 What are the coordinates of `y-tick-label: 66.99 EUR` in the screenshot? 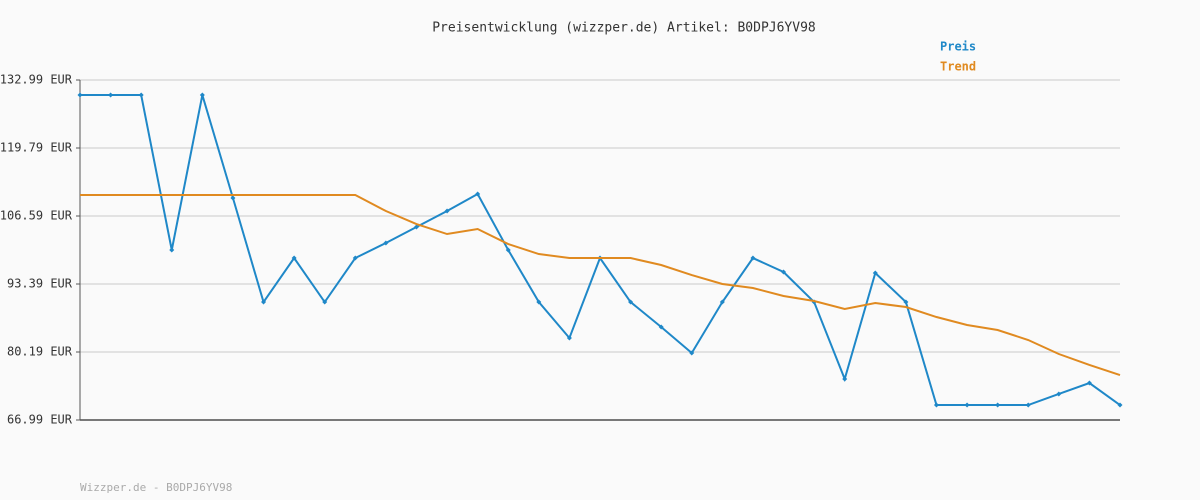 It's located at (40, 420).